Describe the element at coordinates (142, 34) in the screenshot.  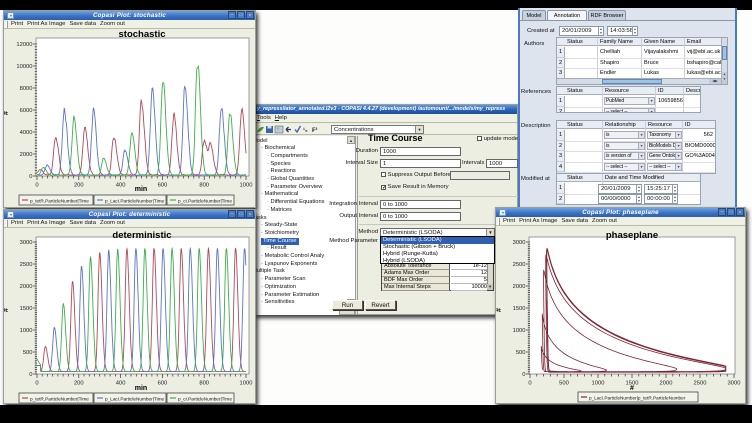
I see `svg-text: stochastic` at that location.